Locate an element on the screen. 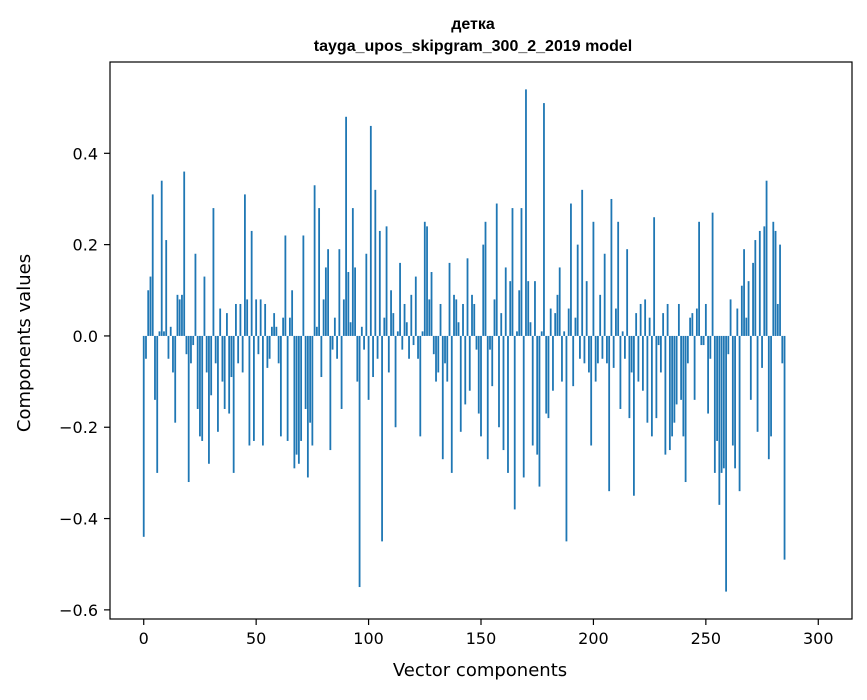 Image resolution: width=867 pixels, height=700 pixels. y-axis-label: Components values is located at coordinates (24, 343).